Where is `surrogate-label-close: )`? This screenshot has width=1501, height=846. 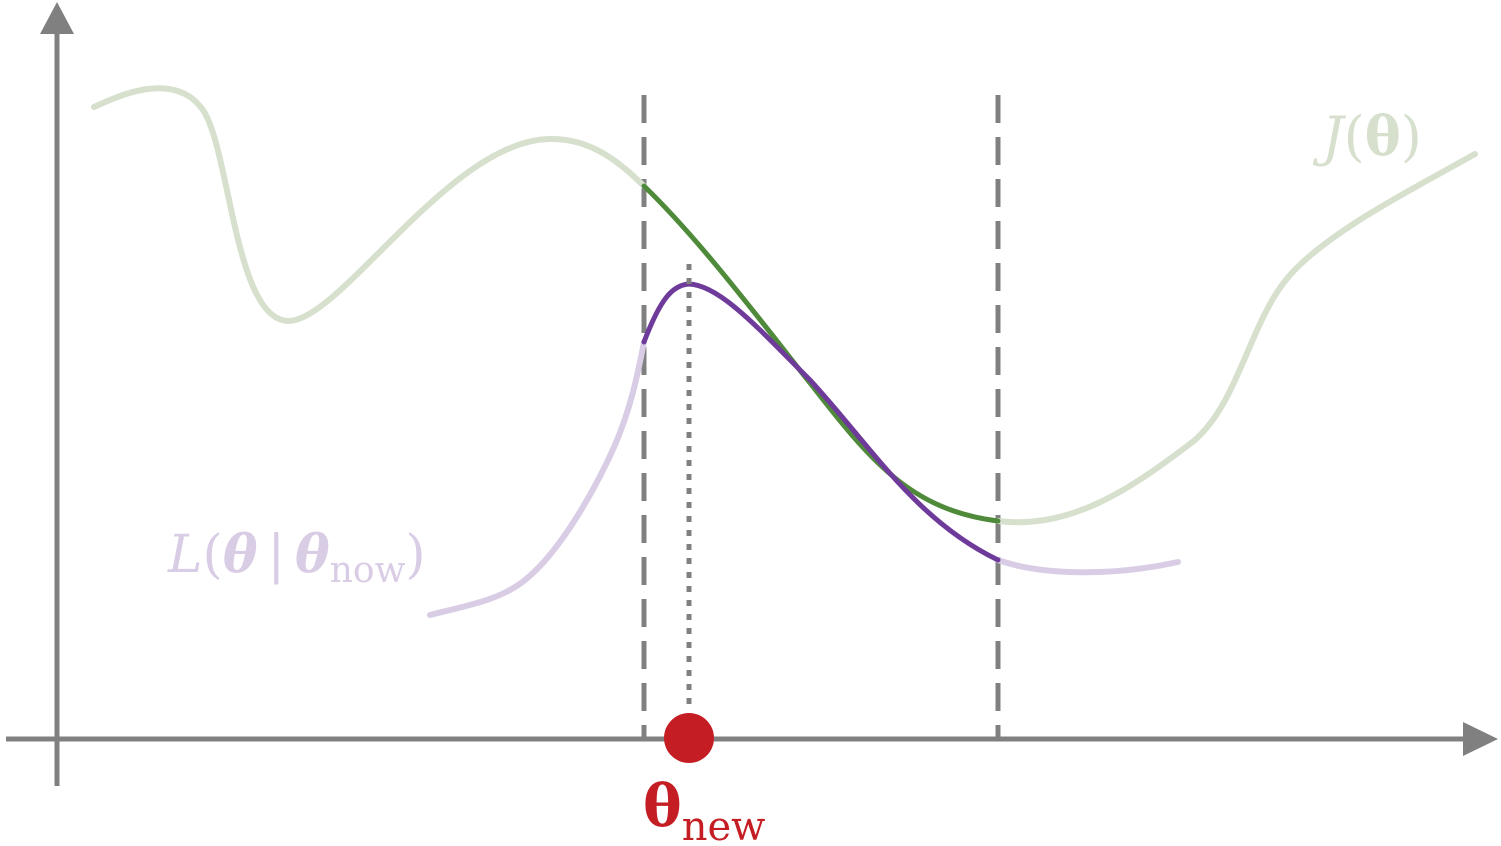 surrogate-label-close: ) is located at coordinates (415, 555).